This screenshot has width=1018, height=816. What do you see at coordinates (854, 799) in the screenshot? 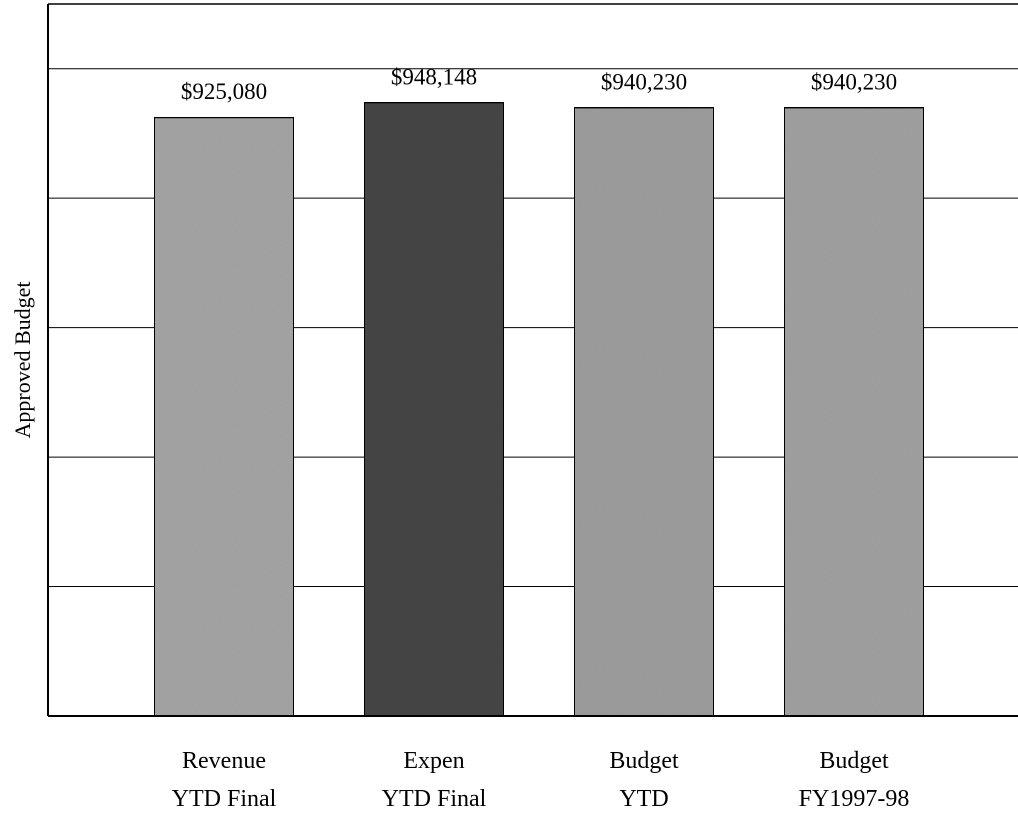
I see `category-label: FY1997-98` at bounding box center [854, 799].